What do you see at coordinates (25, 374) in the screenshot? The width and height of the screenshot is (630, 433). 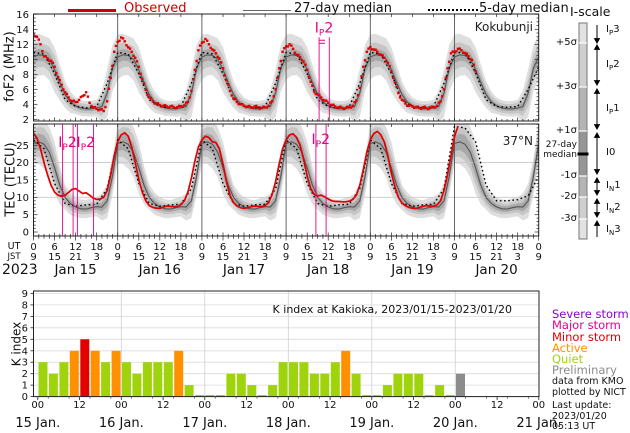 I see `svg-text: 2` at bounding box center [25, 374].